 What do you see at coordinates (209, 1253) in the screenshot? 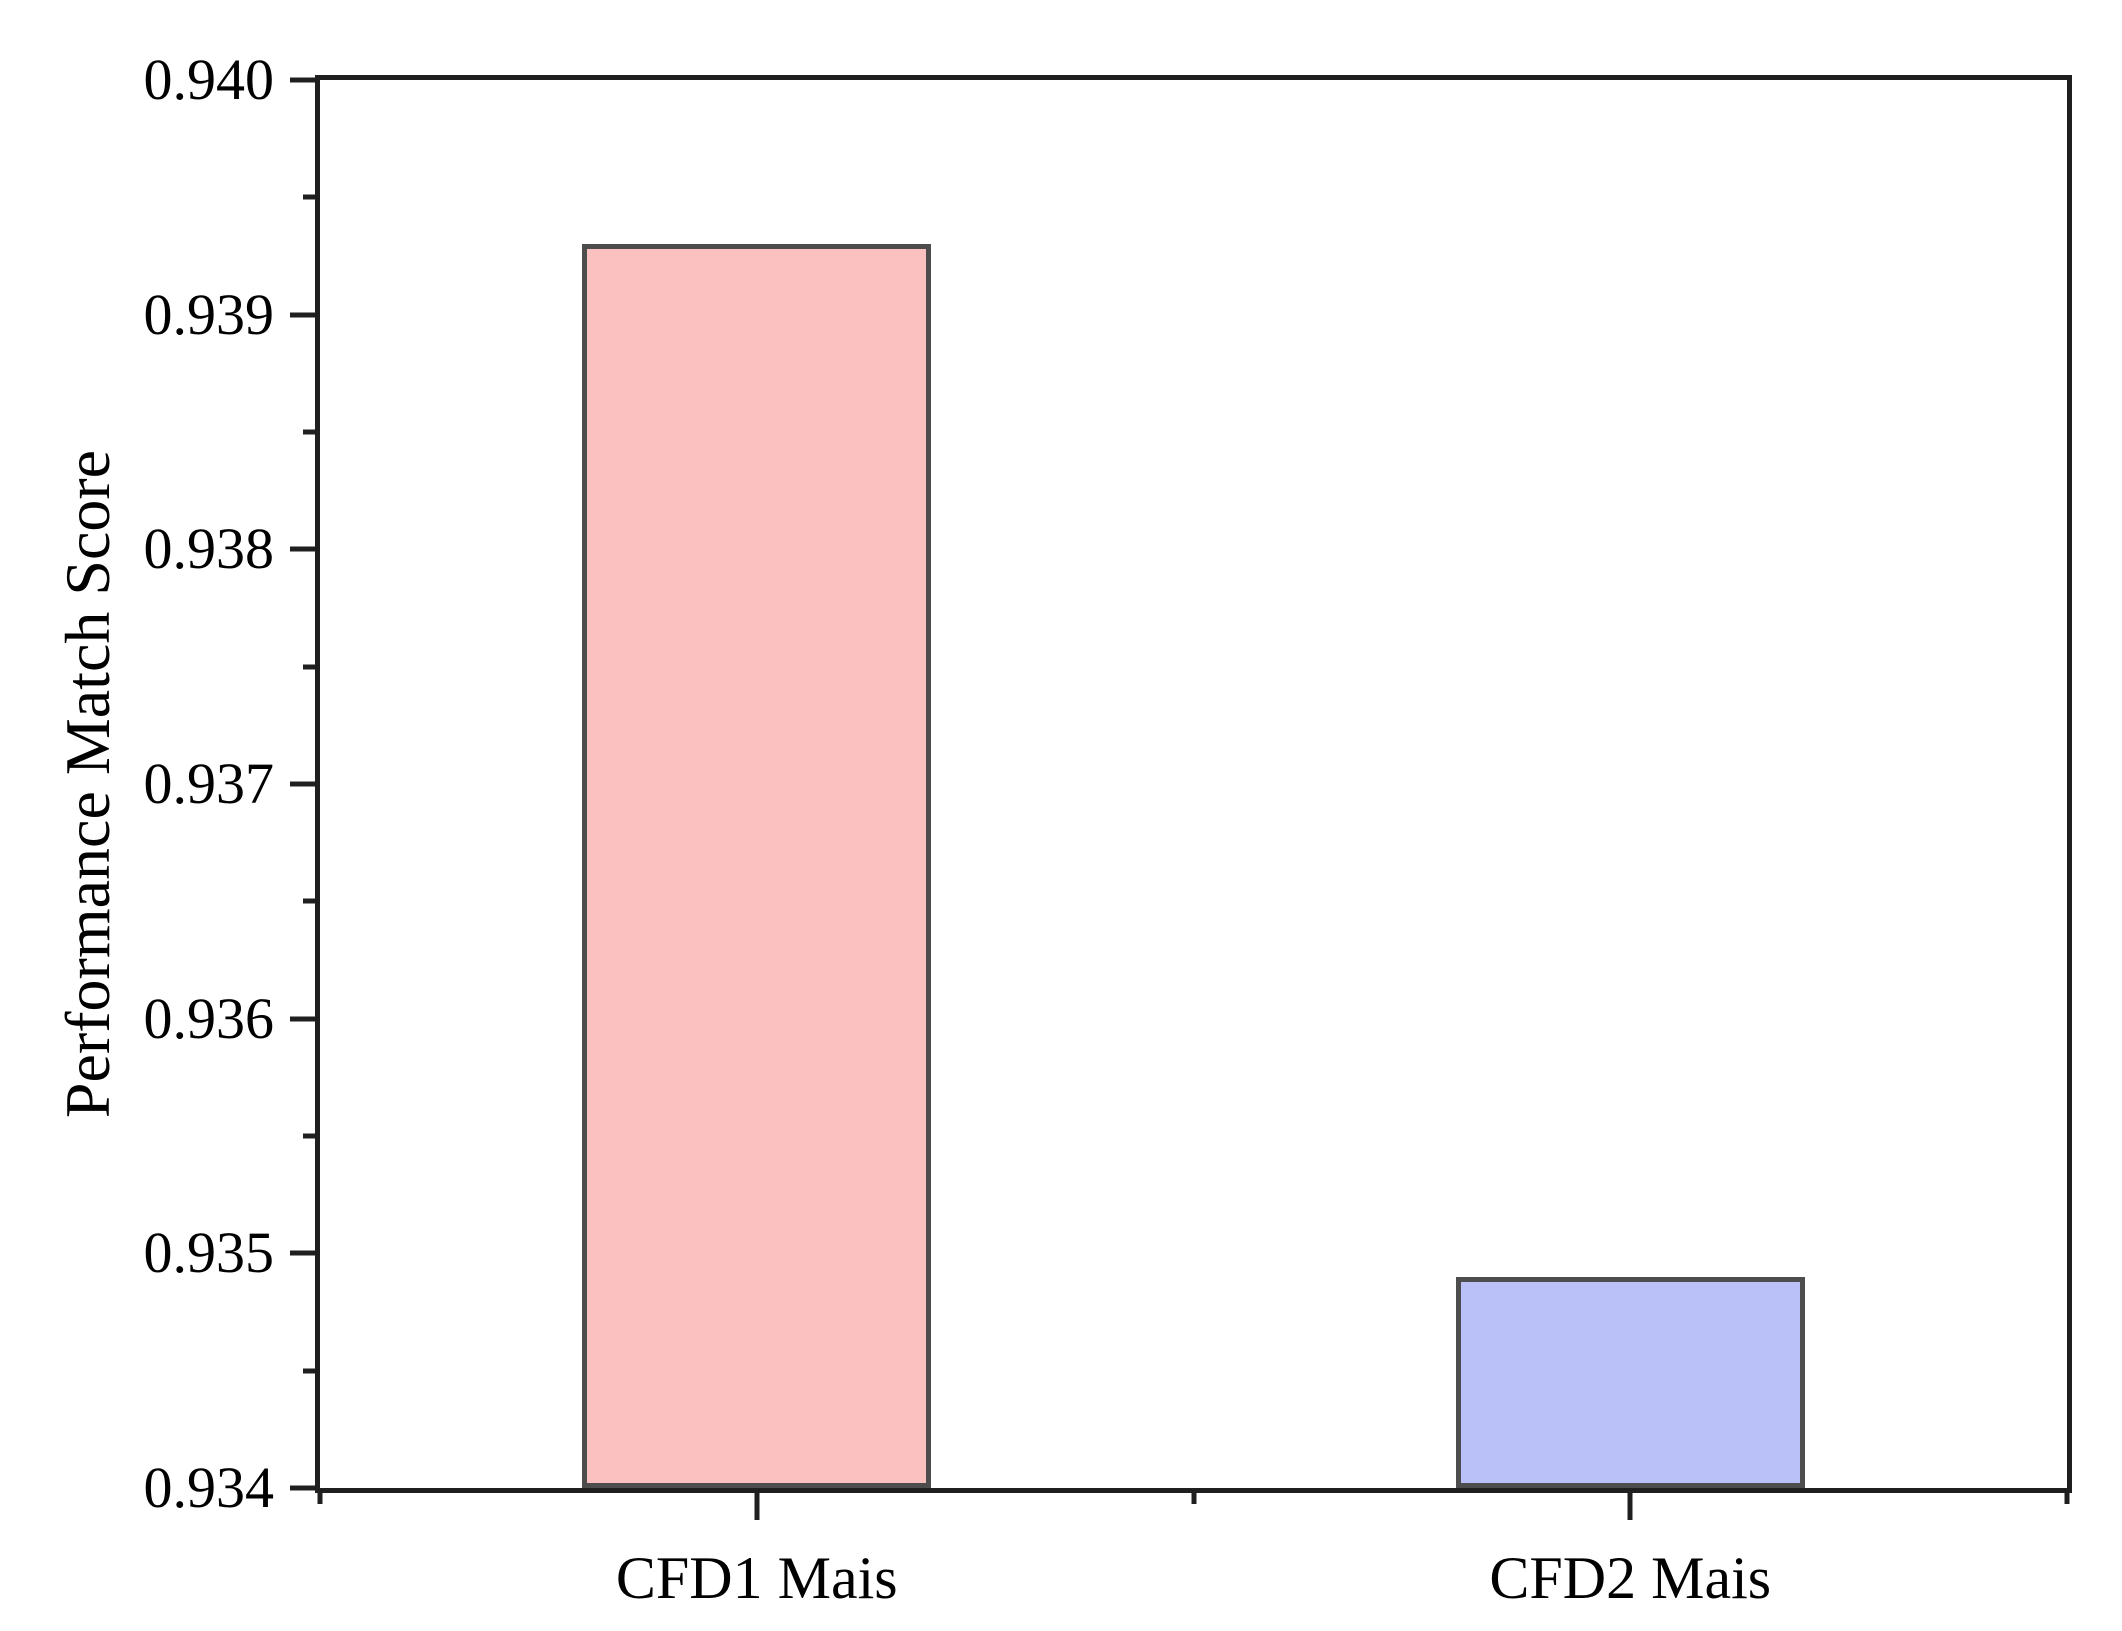
I see `y-tick-label: 0.935` at bounding box center [209, 1253].